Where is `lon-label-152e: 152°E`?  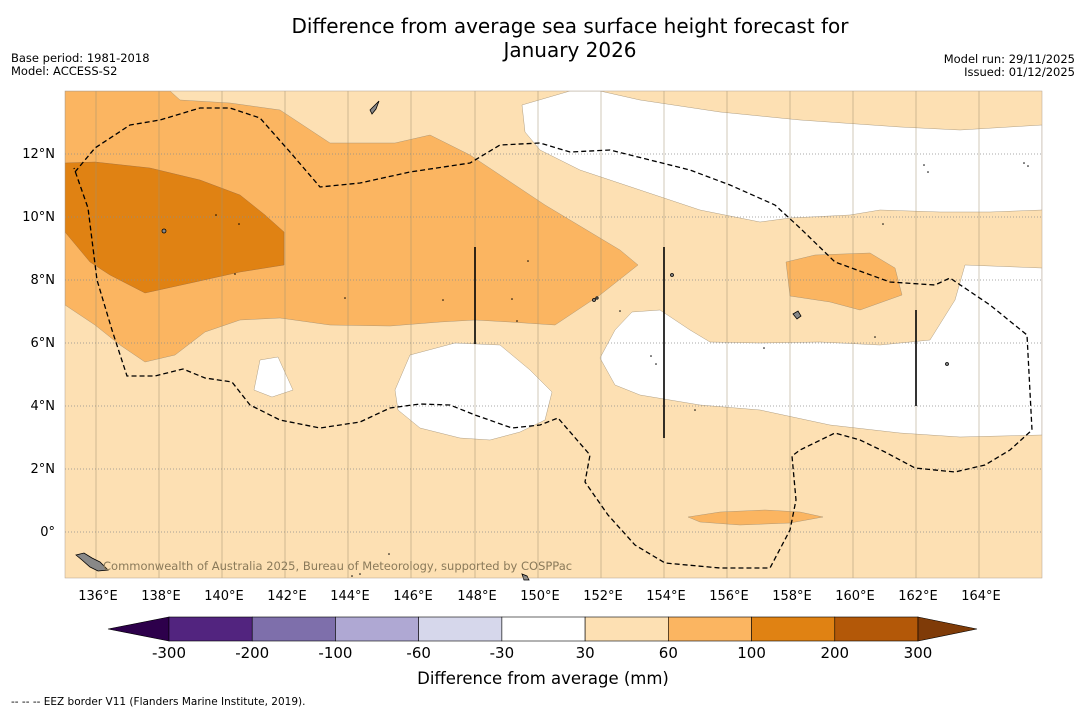 lon-label-152e: 152°E is located at coordinates (603, 596).